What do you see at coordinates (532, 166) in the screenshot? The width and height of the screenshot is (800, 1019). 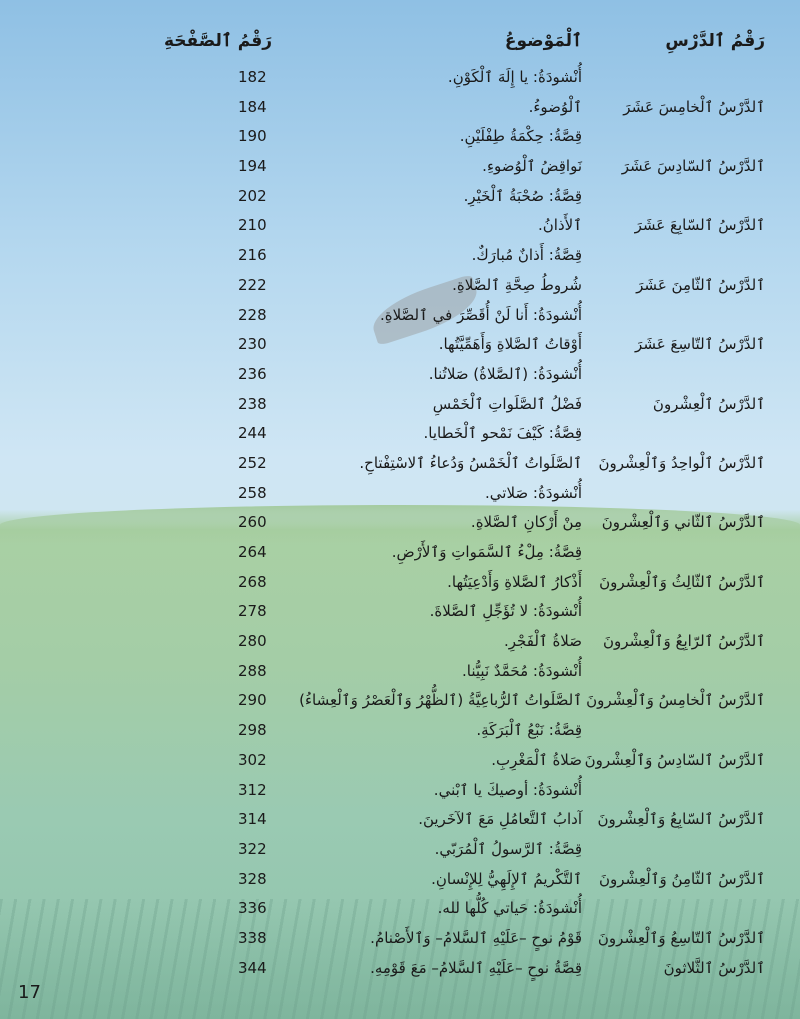 I see `topic-cell: نَواقِضُ ٱلْوُضوءِ.` at bounding box center [532, 166].